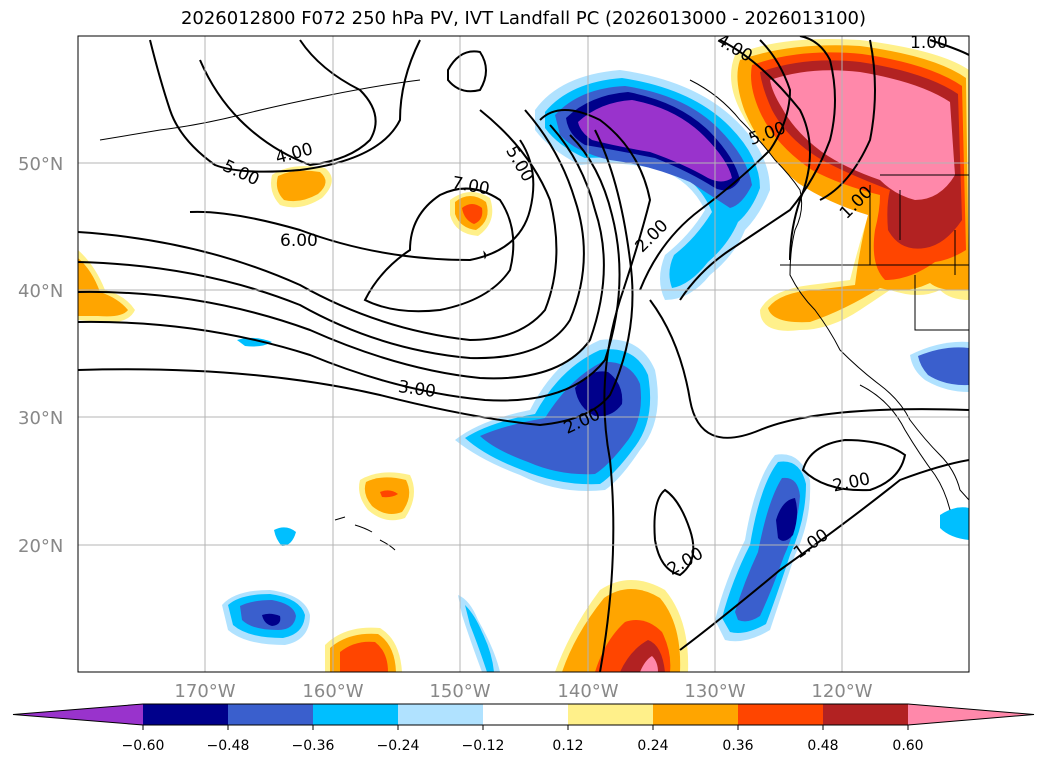 This screenshot has height=765, width=1047. Describe the element at coordinates (971, 714) in the screenshot. I see `colorbar-extend-max` at that location.